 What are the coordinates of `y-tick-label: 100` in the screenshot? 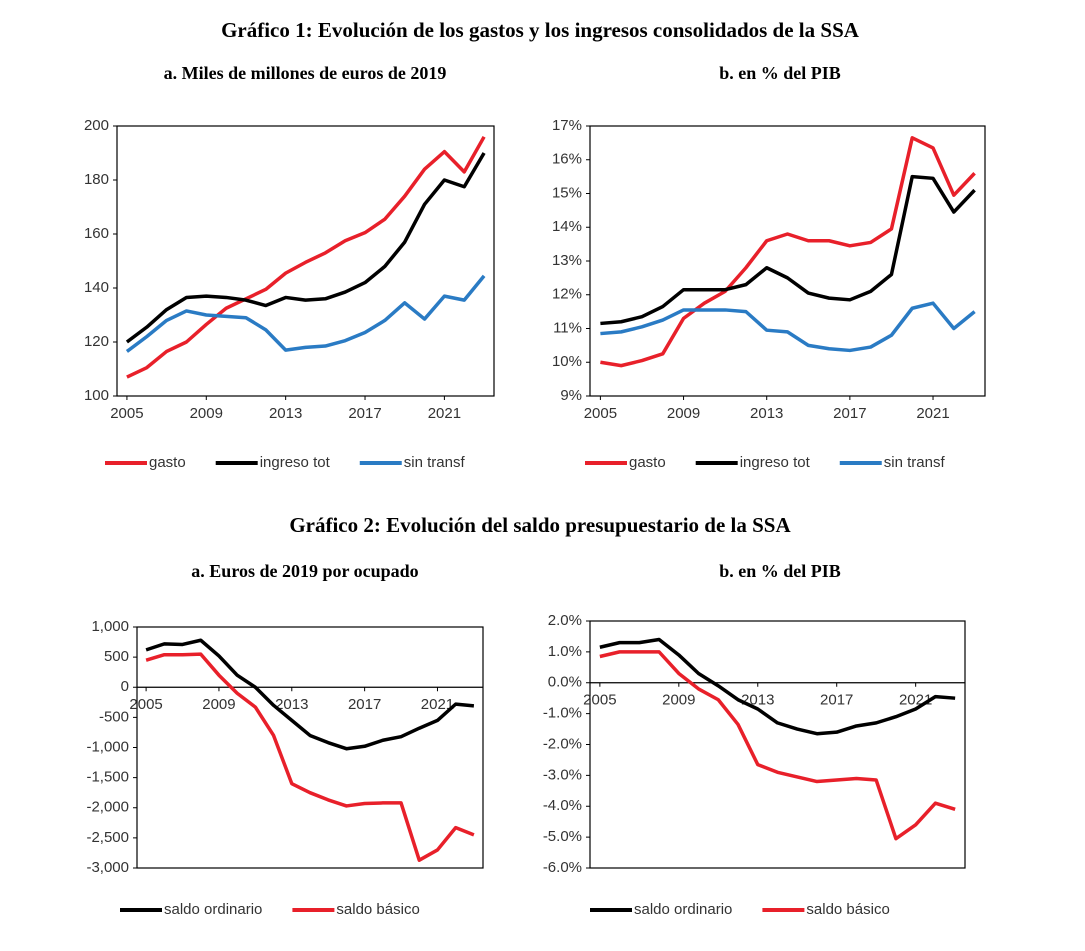 It's located at (96, 395).